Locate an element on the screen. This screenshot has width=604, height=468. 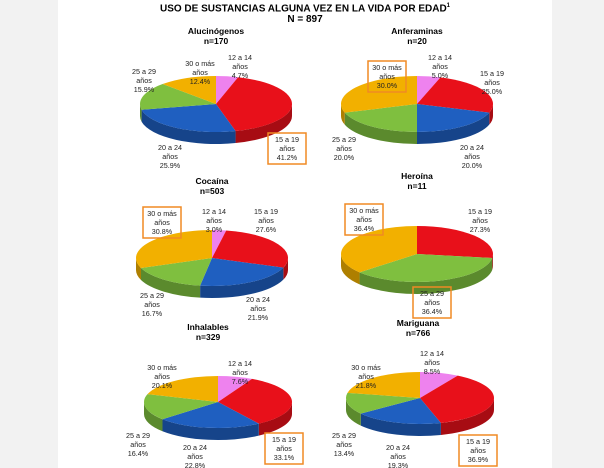
slice-value-label: 15.9% is located at coordinates (144, 89).